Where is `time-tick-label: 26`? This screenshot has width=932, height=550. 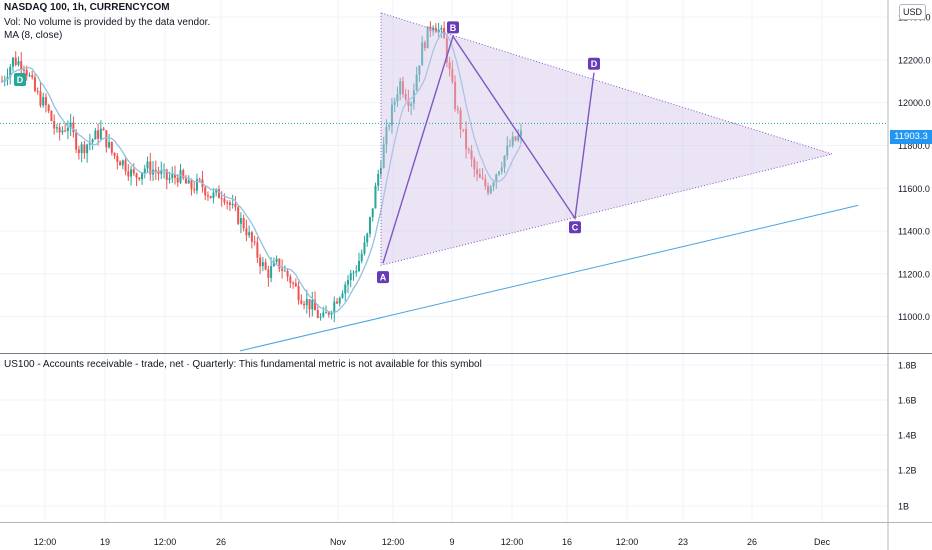 time-tick-label: 26 is located at coordinates (221, 542).